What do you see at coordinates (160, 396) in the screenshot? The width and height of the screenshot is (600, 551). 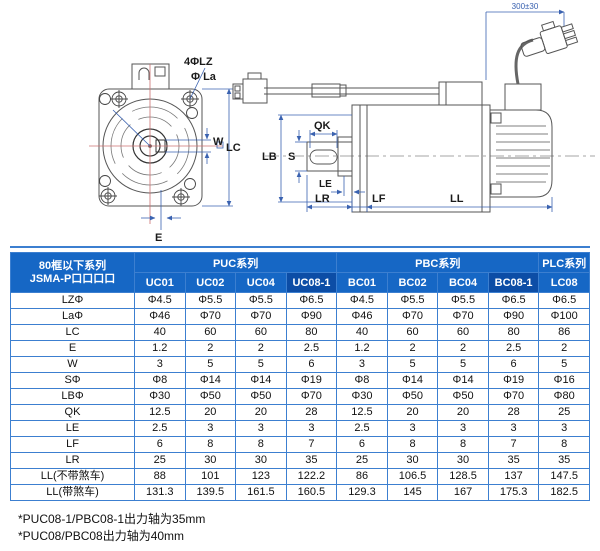 I see `spec-cell: Φ30` at bounding box center [160, 396].